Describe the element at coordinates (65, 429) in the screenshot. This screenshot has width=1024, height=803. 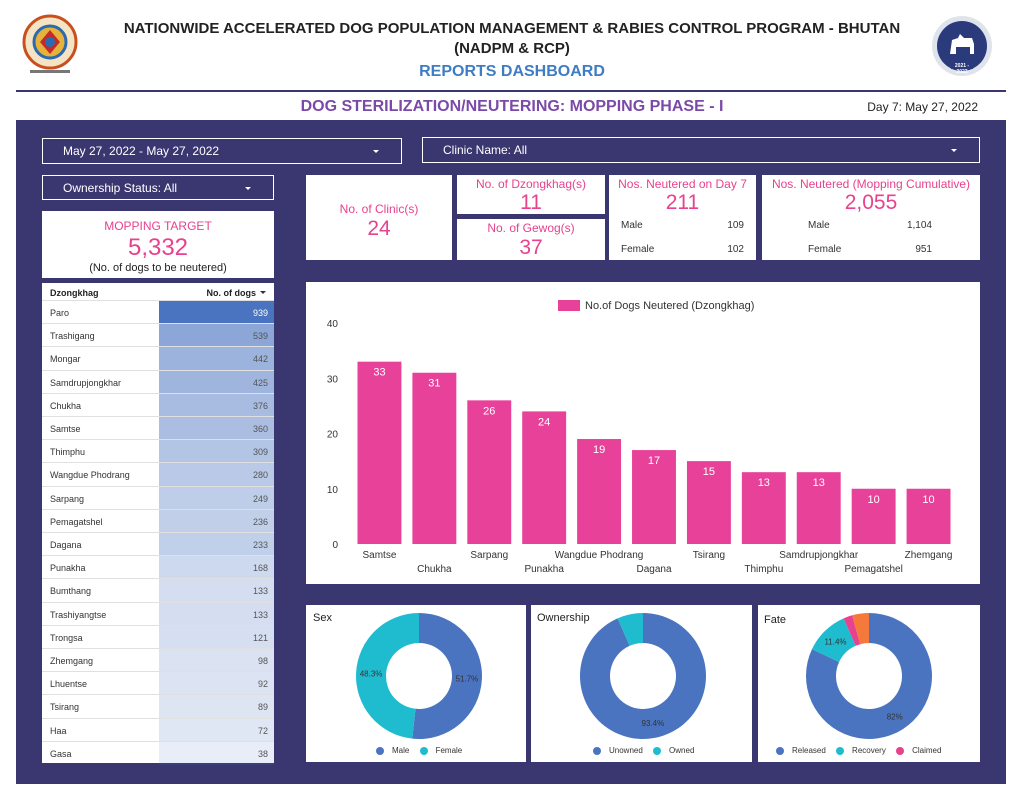
I see `row-dzongkhag: Samtse` at that location.